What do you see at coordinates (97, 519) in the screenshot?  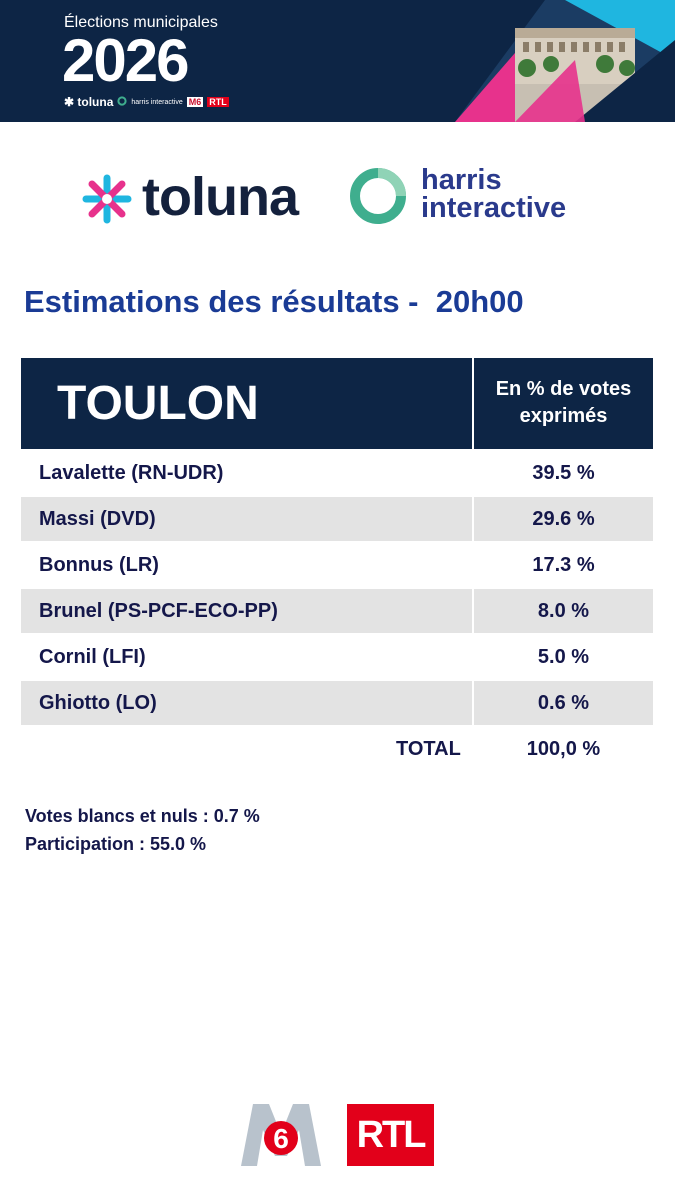 I see `candidate-name: Massi (DVD)` at bounding box center [97, 519].